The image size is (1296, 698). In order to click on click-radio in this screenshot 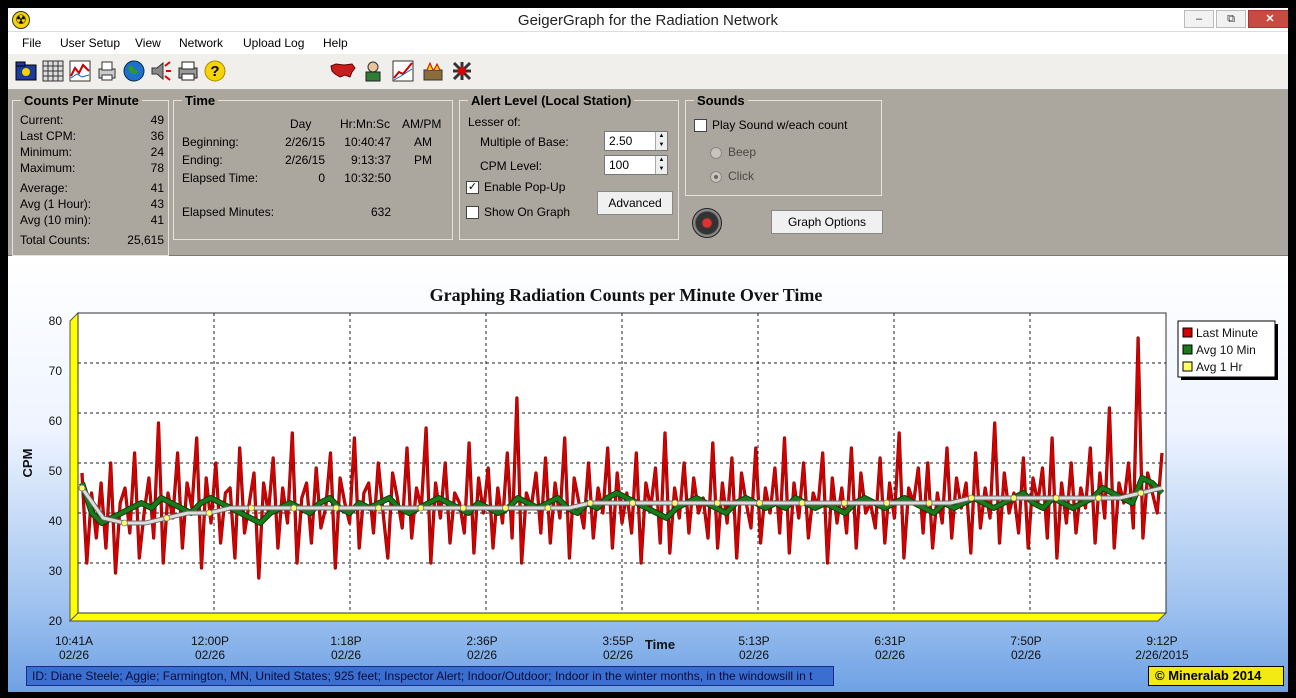, I will do `click(716, 177)`.